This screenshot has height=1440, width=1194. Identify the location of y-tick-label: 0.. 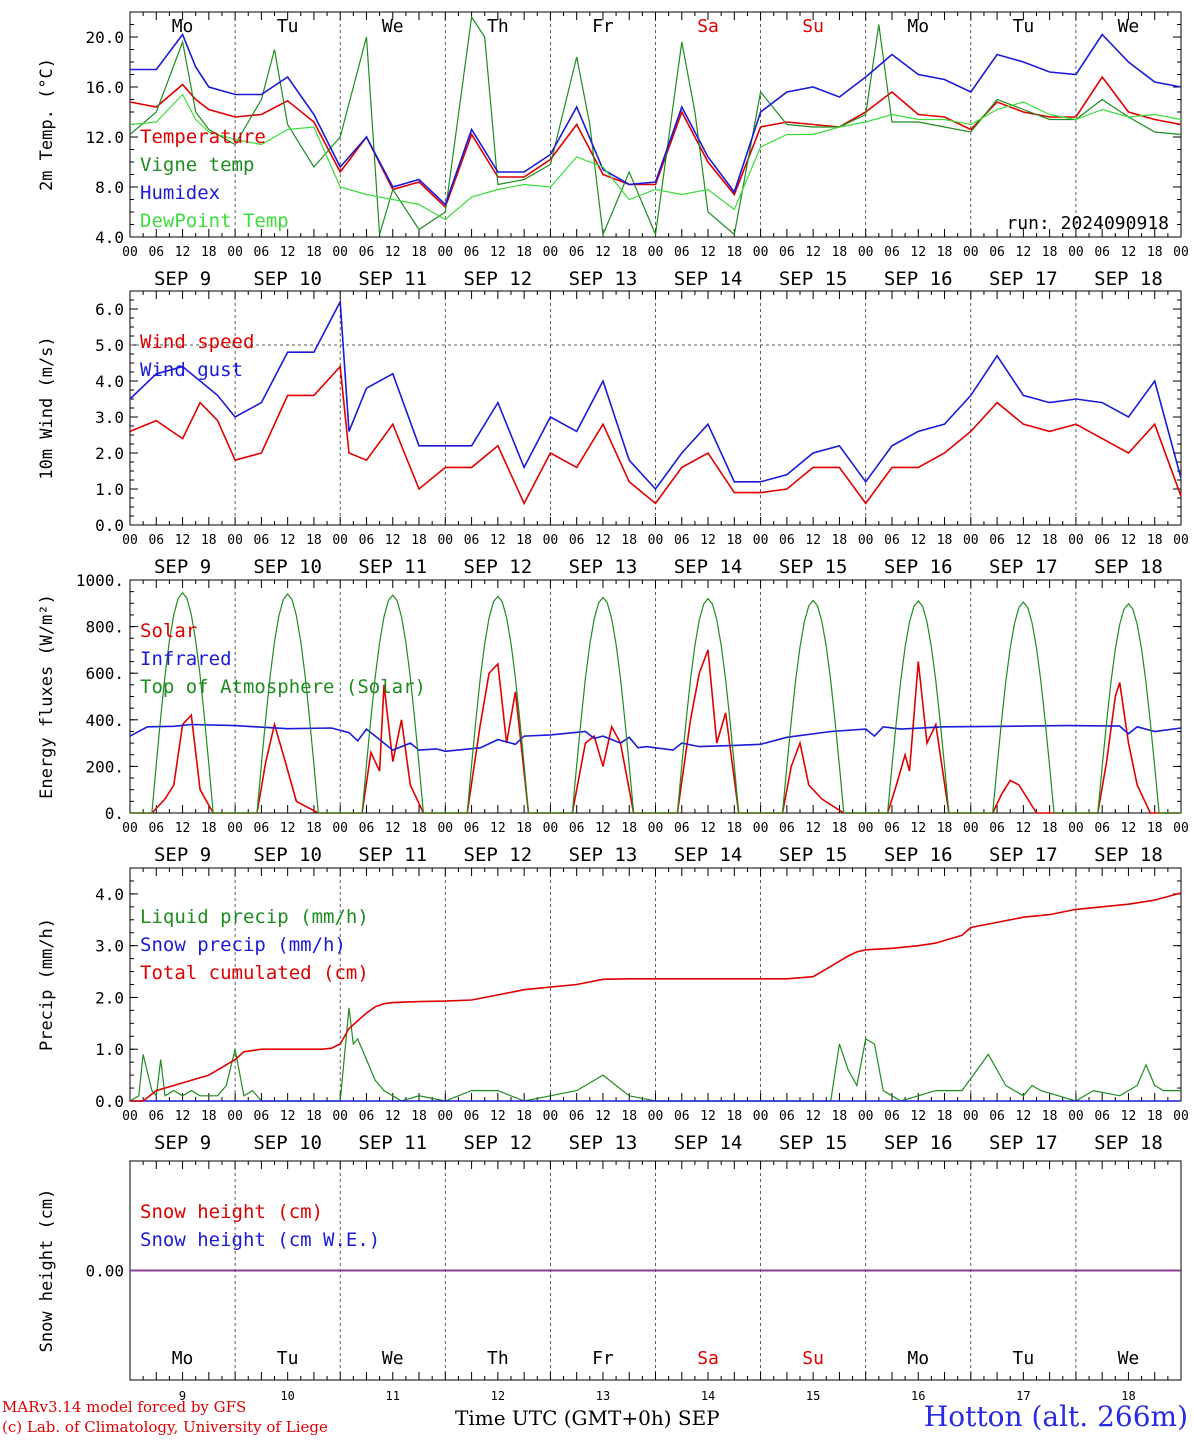
(114, 813).